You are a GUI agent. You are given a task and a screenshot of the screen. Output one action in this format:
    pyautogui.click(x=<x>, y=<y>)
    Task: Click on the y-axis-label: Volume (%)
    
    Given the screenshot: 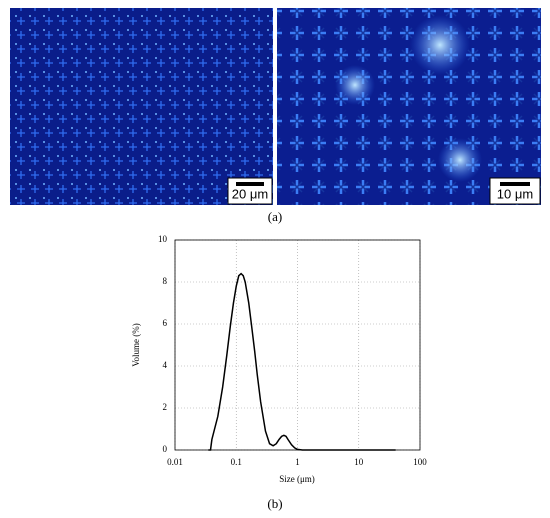 What is the action you would take?
    pyautogui.click(x=136, y=345)
    